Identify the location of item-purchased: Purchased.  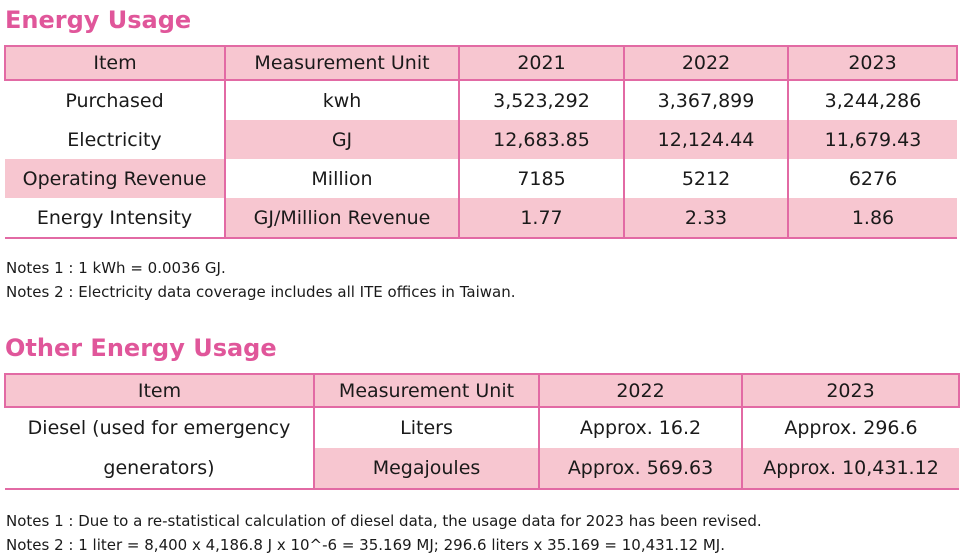
(114, 100).